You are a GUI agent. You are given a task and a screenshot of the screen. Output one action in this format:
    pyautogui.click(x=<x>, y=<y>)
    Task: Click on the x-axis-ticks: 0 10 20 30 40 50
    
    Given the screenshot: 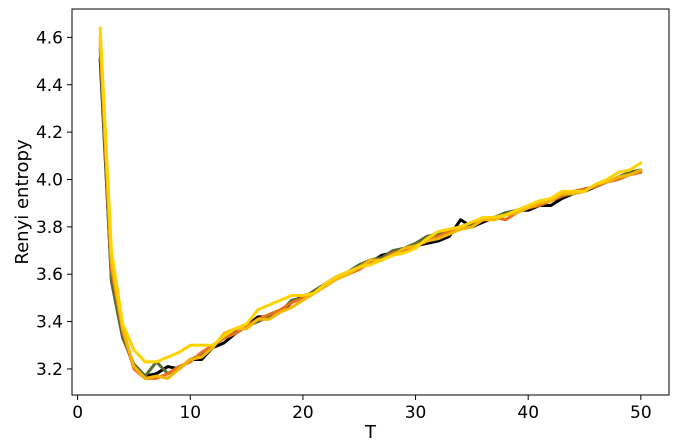 What is the action you would take?
    pyautogui.click(x=362, y=409)
    